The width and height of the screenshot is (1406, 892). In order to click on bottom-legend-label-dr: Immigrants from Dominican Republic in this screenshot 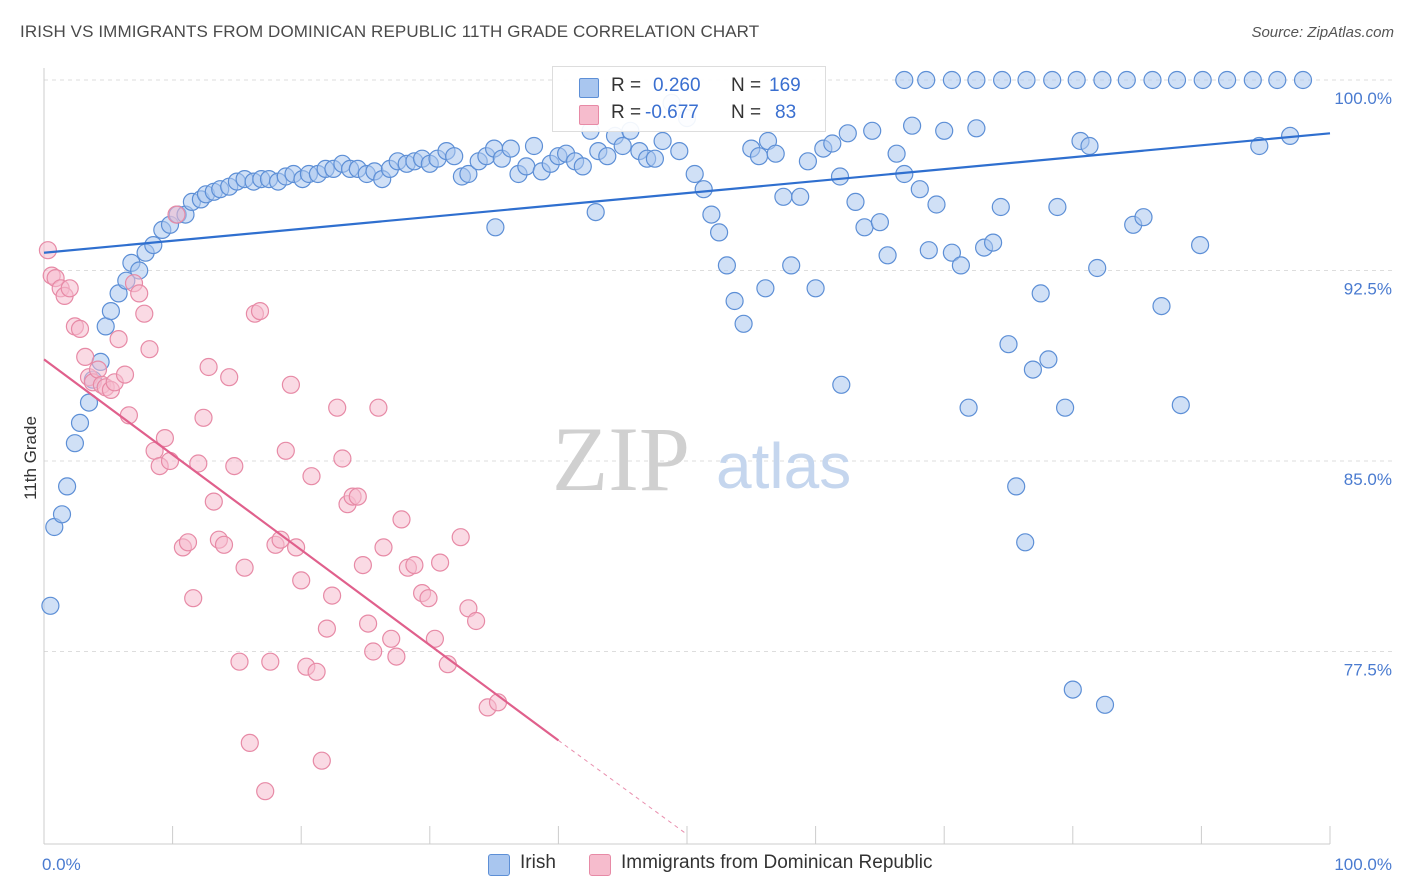, I will do `click(777, 862)`.